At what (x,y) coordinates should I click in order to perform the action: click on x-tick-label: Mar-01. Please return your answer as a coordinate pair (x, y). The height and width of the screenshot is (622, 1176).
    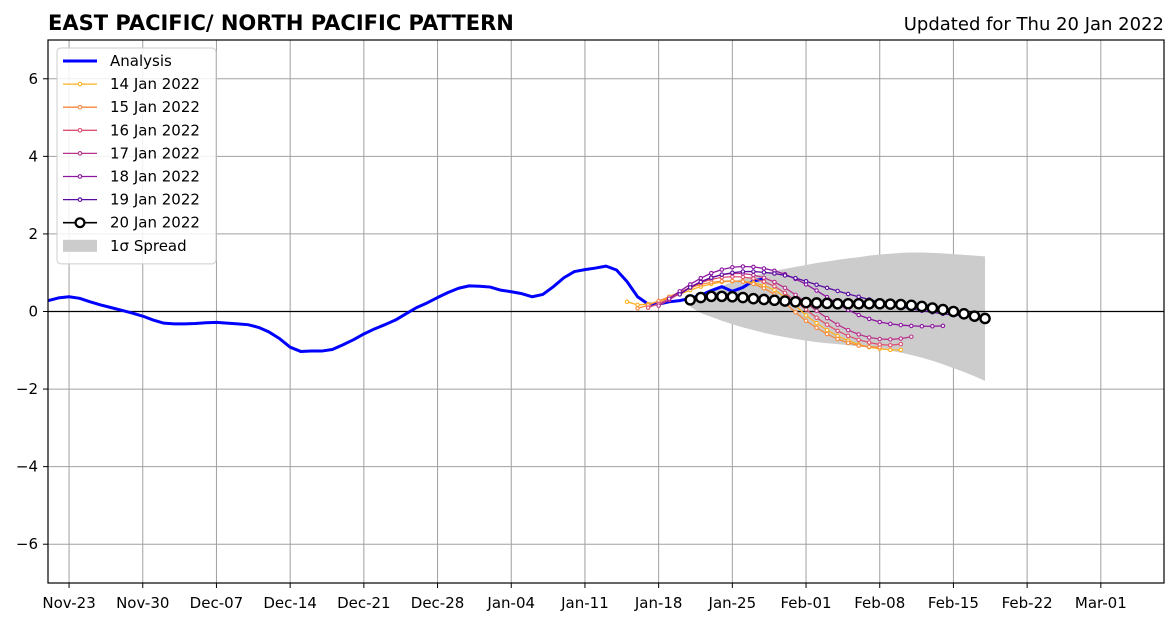
    Looking at the image, I should click on (1101, 603).